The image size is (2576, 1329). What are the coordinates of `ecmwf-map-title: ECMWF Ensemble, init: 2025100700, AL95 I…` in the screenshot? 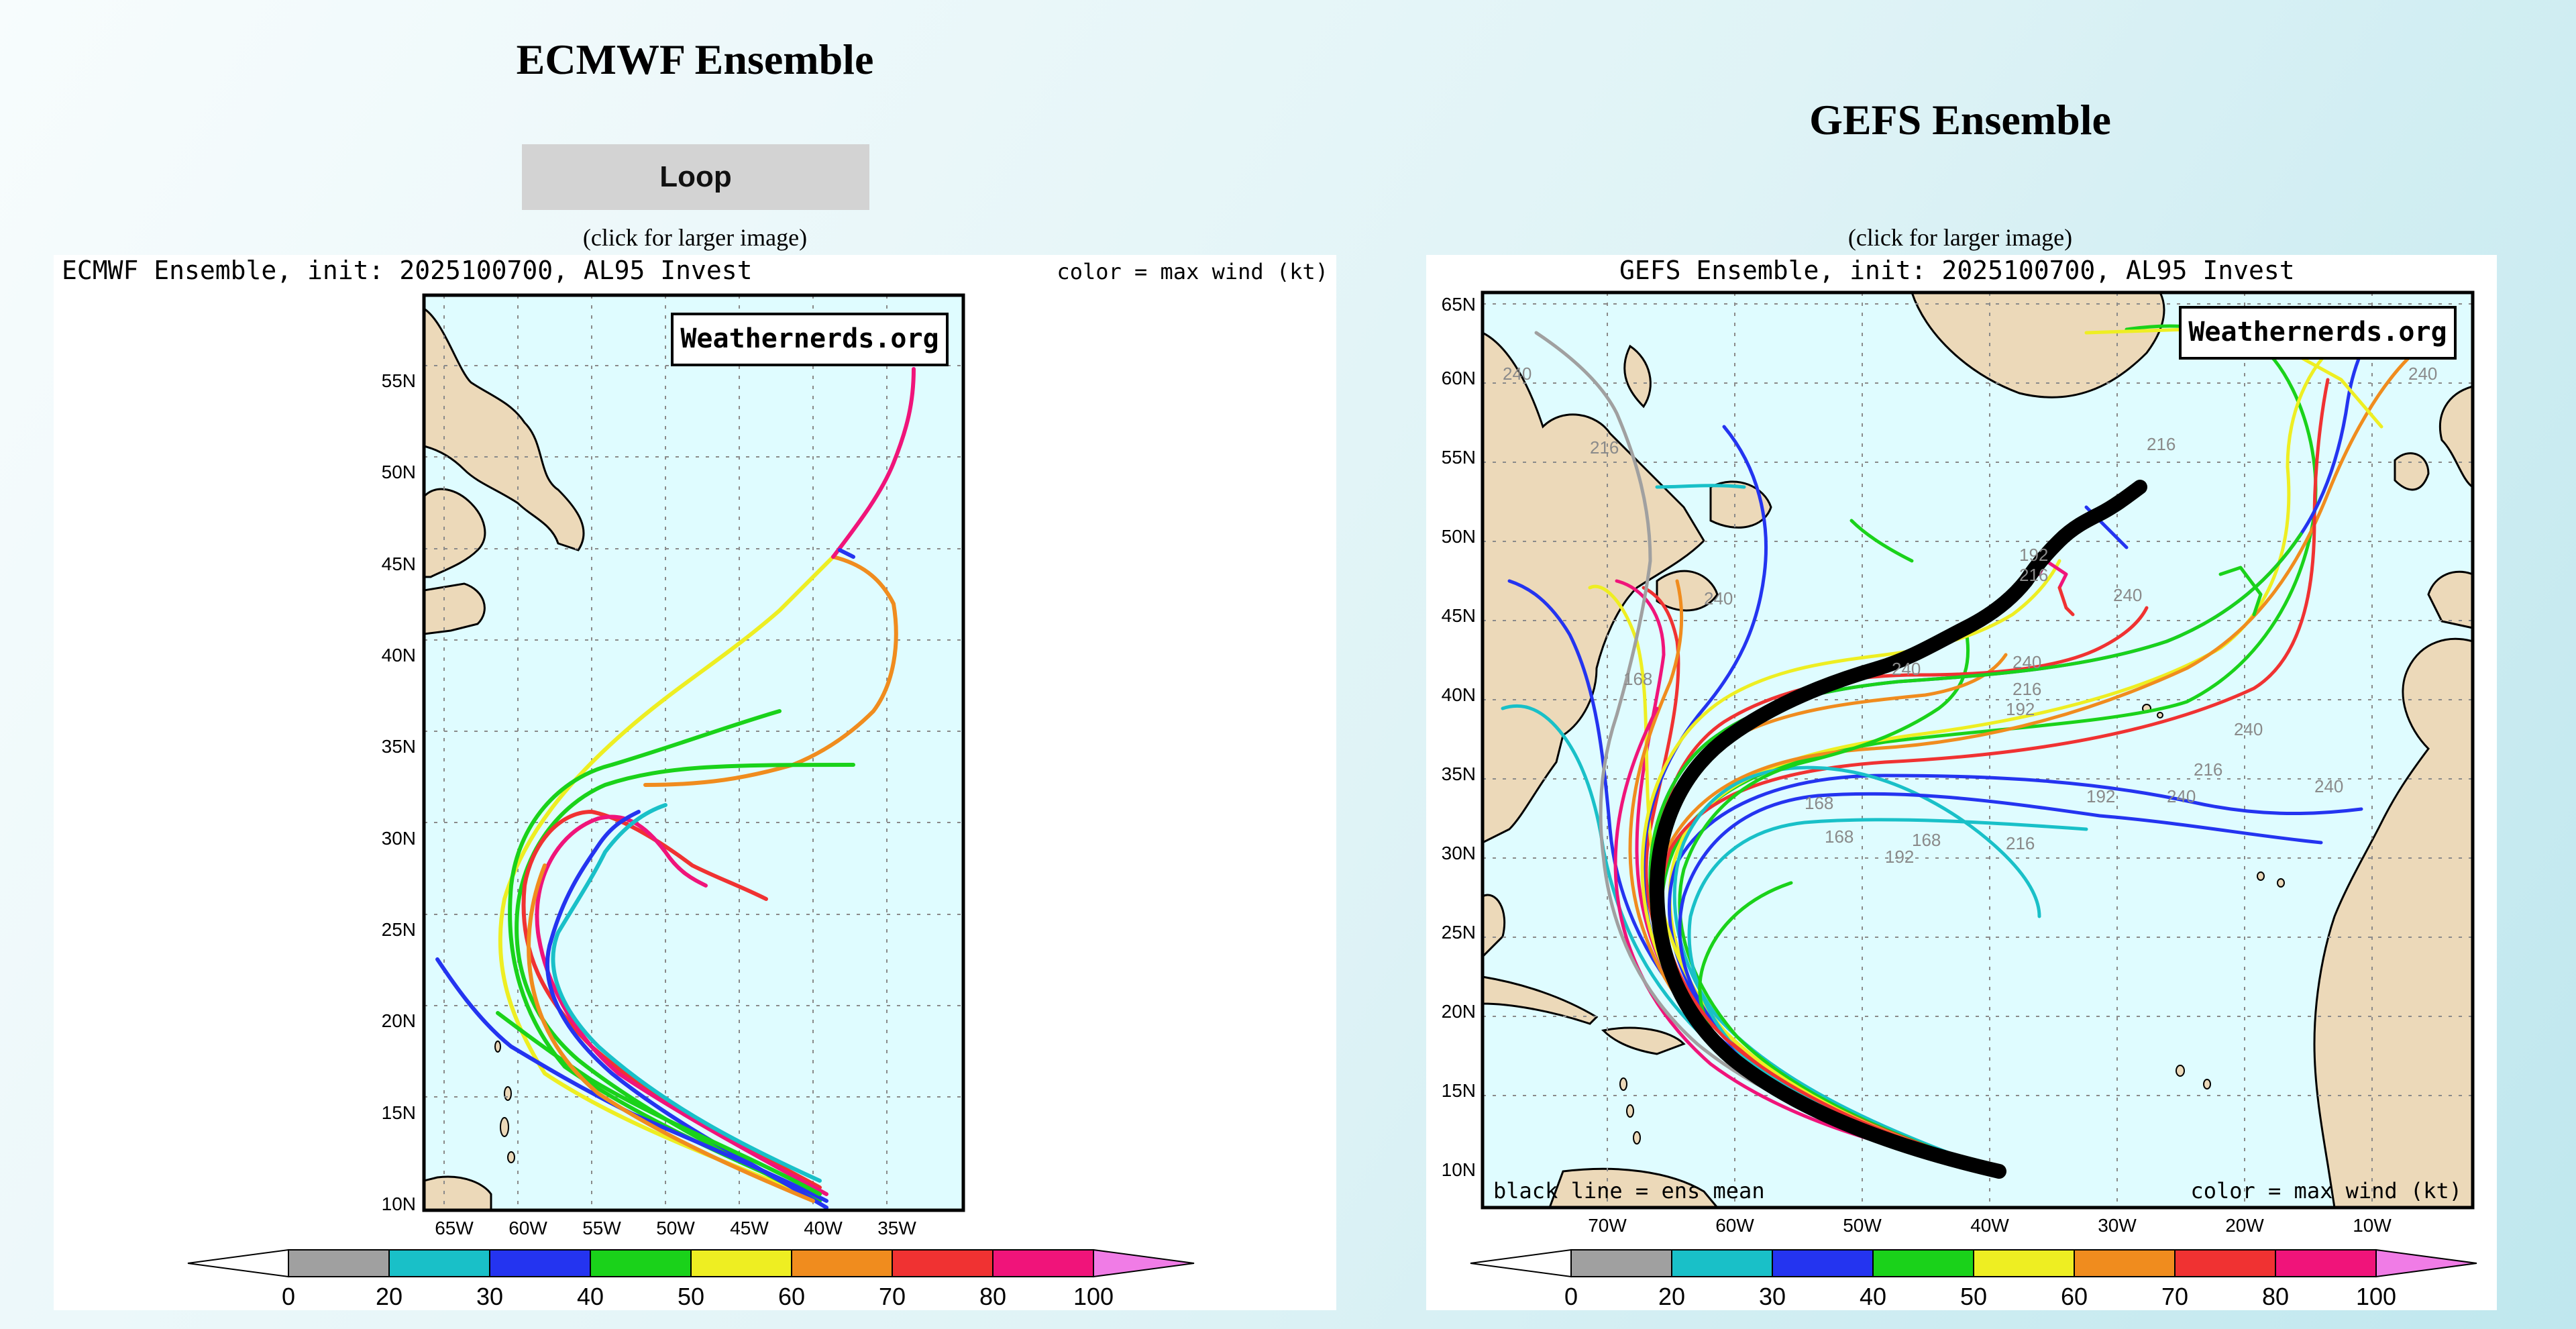 It's located at (407, 270).